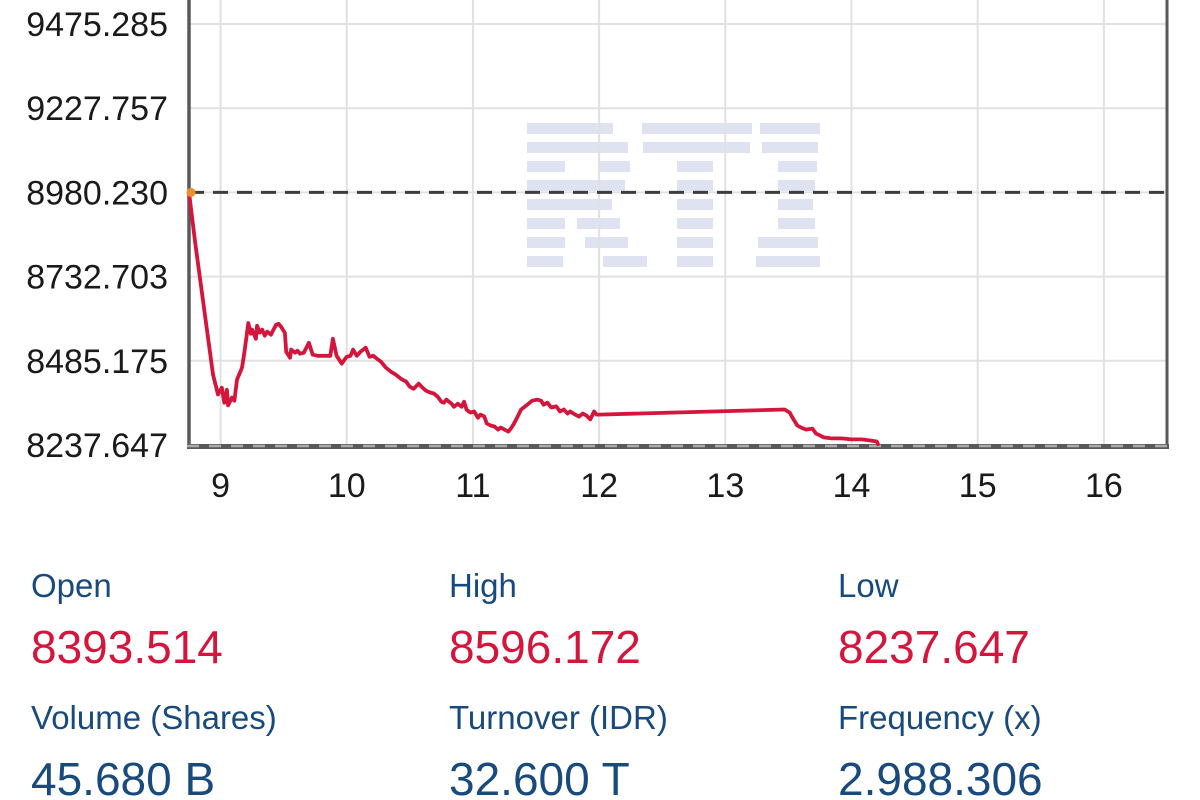  I want to click on stat-frequency: Frequency (x) 2.988.306, so click(940, 749).